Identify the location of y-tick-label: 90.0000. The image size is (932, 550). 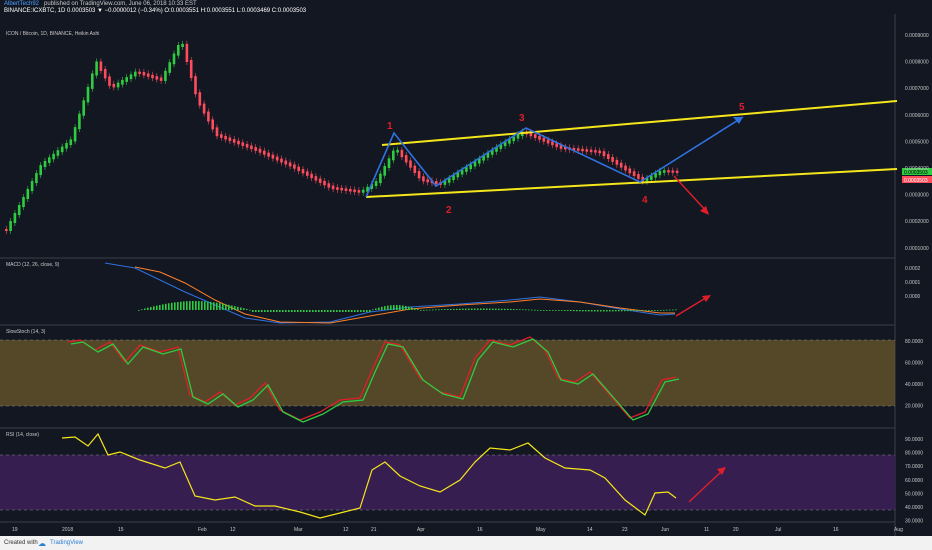
(914, 440).